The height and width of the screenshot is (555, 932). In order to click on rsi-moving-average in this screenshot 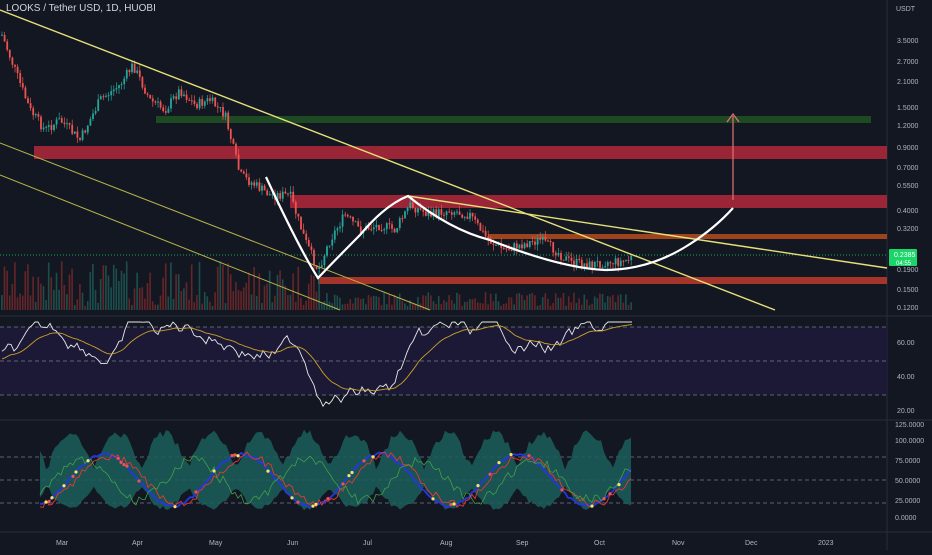, I will do `click(317, 358)`.